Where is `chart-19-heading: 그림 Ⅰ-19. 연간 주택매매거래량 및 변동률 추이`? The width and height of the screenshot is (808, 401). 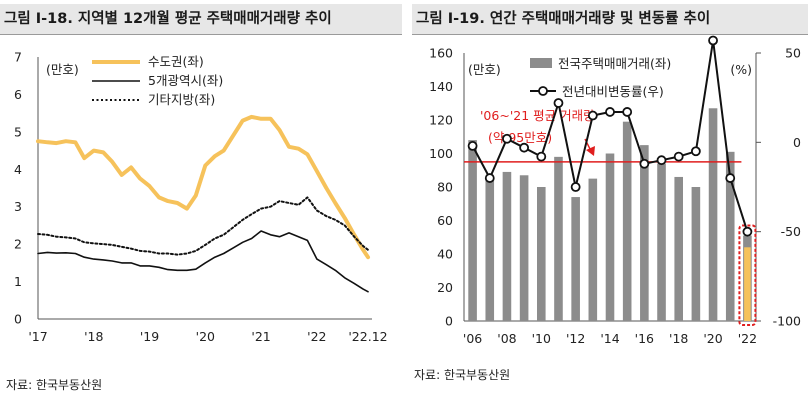
chart-19-heading: 그림 Ⅰ-19. 연간 주택매매거래량 및 변동률 추이 is located at coordinates (610, 19).